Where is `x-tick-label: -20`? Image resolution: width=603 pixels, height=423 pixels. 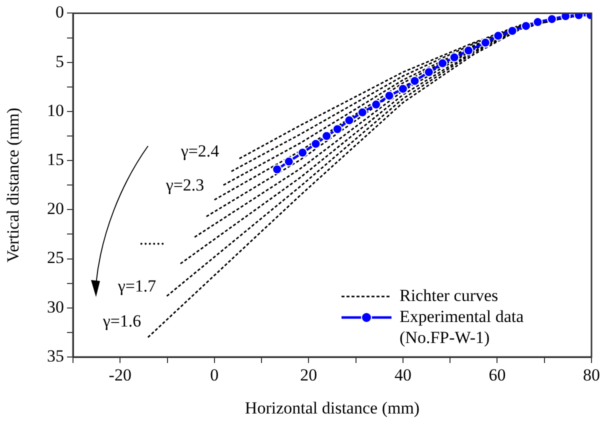
x-tick-label: -20 is located at coordinates (120, 375).